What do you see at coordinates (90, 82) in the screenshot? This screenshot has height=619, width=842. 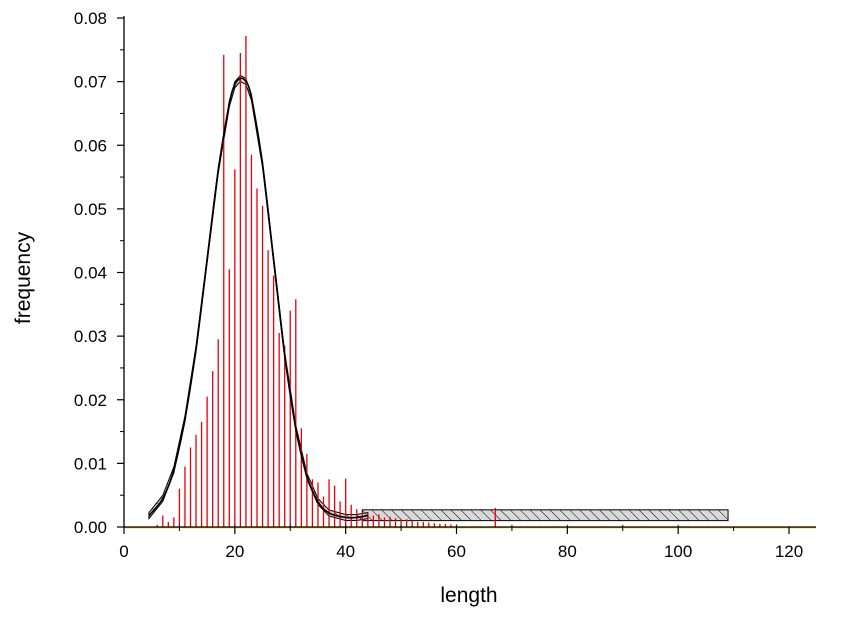 I see `y-tick-label: 0.07` at bounding box center [90, 82].